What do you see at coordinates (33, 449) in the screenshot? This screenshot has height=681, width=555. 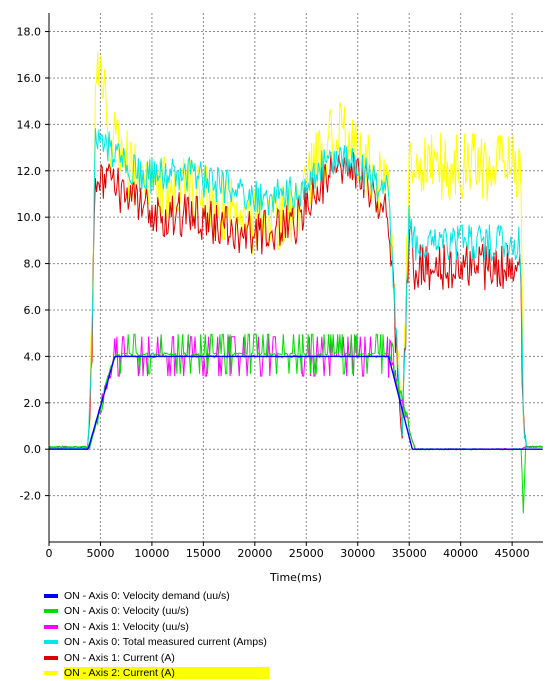 I see `y-tick-label: 0.0` at bounding box center [33, 449].